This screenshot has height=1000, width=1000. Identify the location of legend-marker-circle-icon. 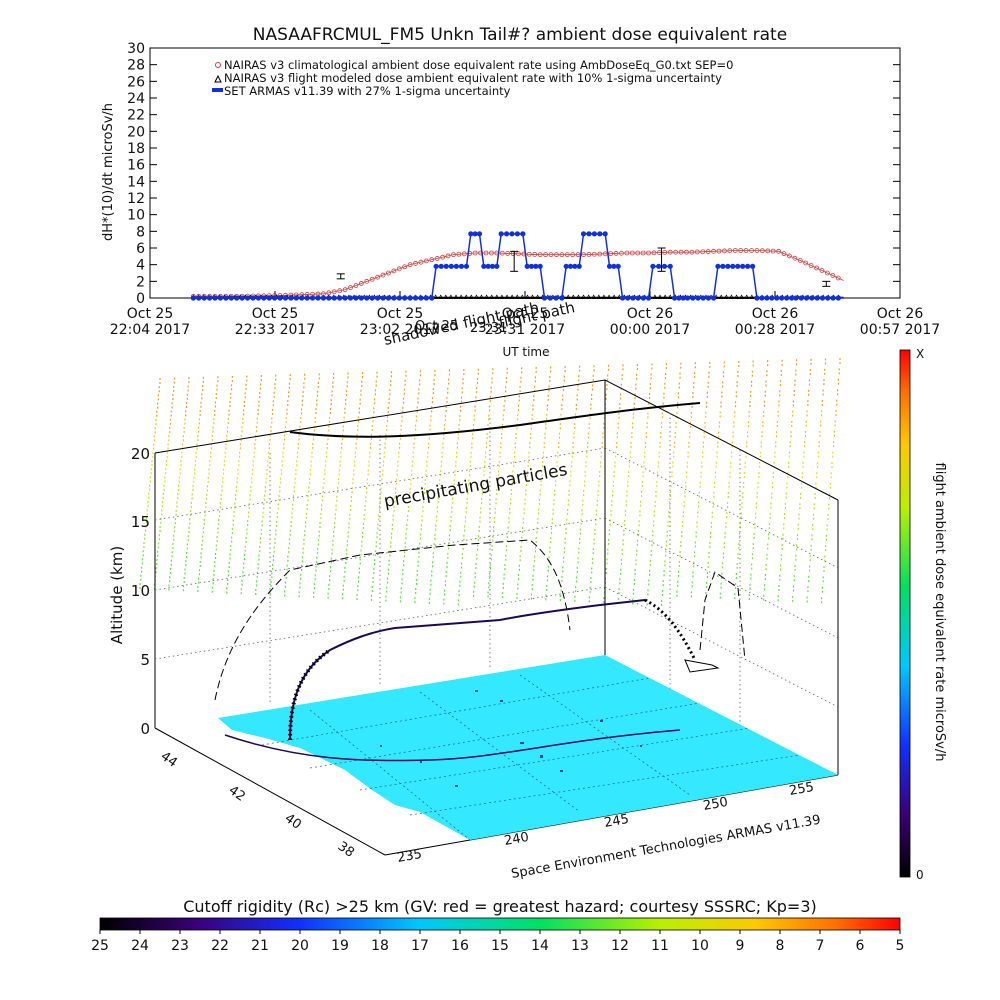
(218, 65).